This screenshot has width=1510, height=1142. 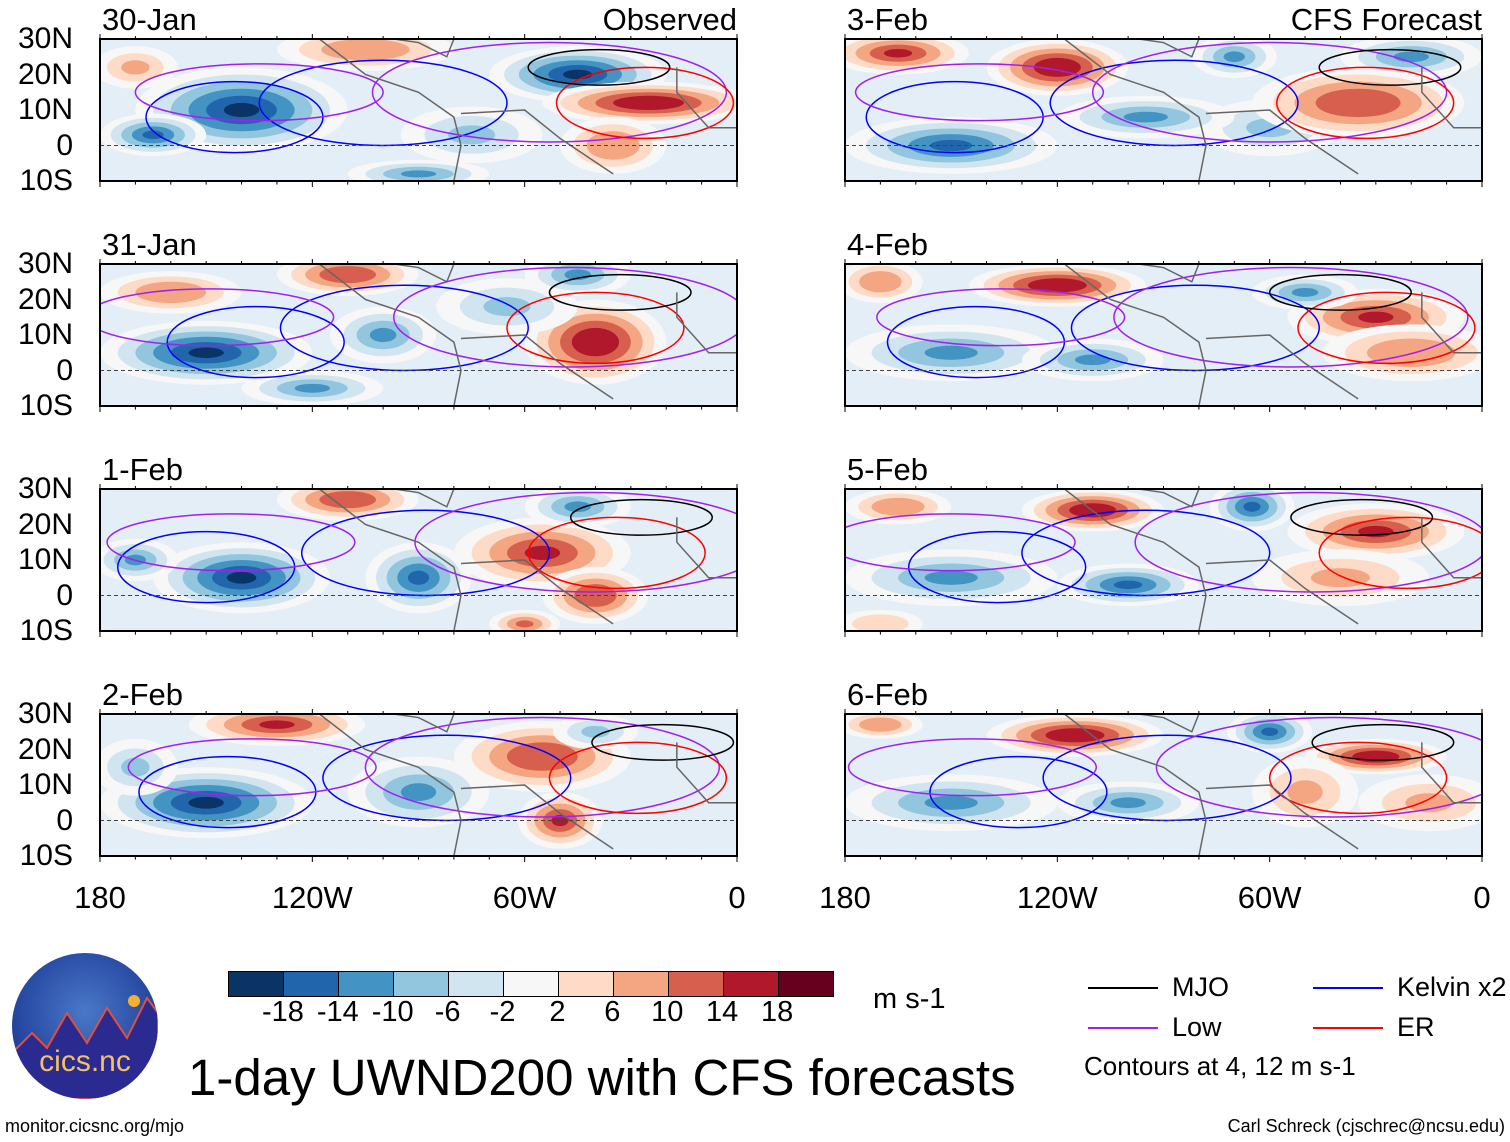 What do you see at coordinates (612, 1012) in the screenshot?
I see `colorbar-label: 6` at bounding box center [612, 1012].